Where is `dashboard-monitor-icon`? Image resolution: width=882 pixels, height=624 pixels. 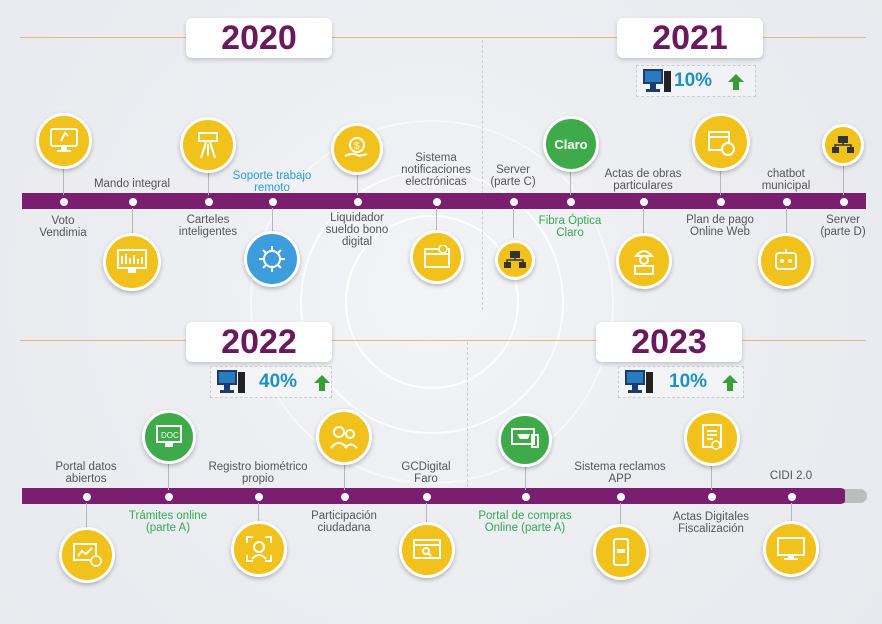 dashboard-monitor-icon is located at coordinates (132, 261).